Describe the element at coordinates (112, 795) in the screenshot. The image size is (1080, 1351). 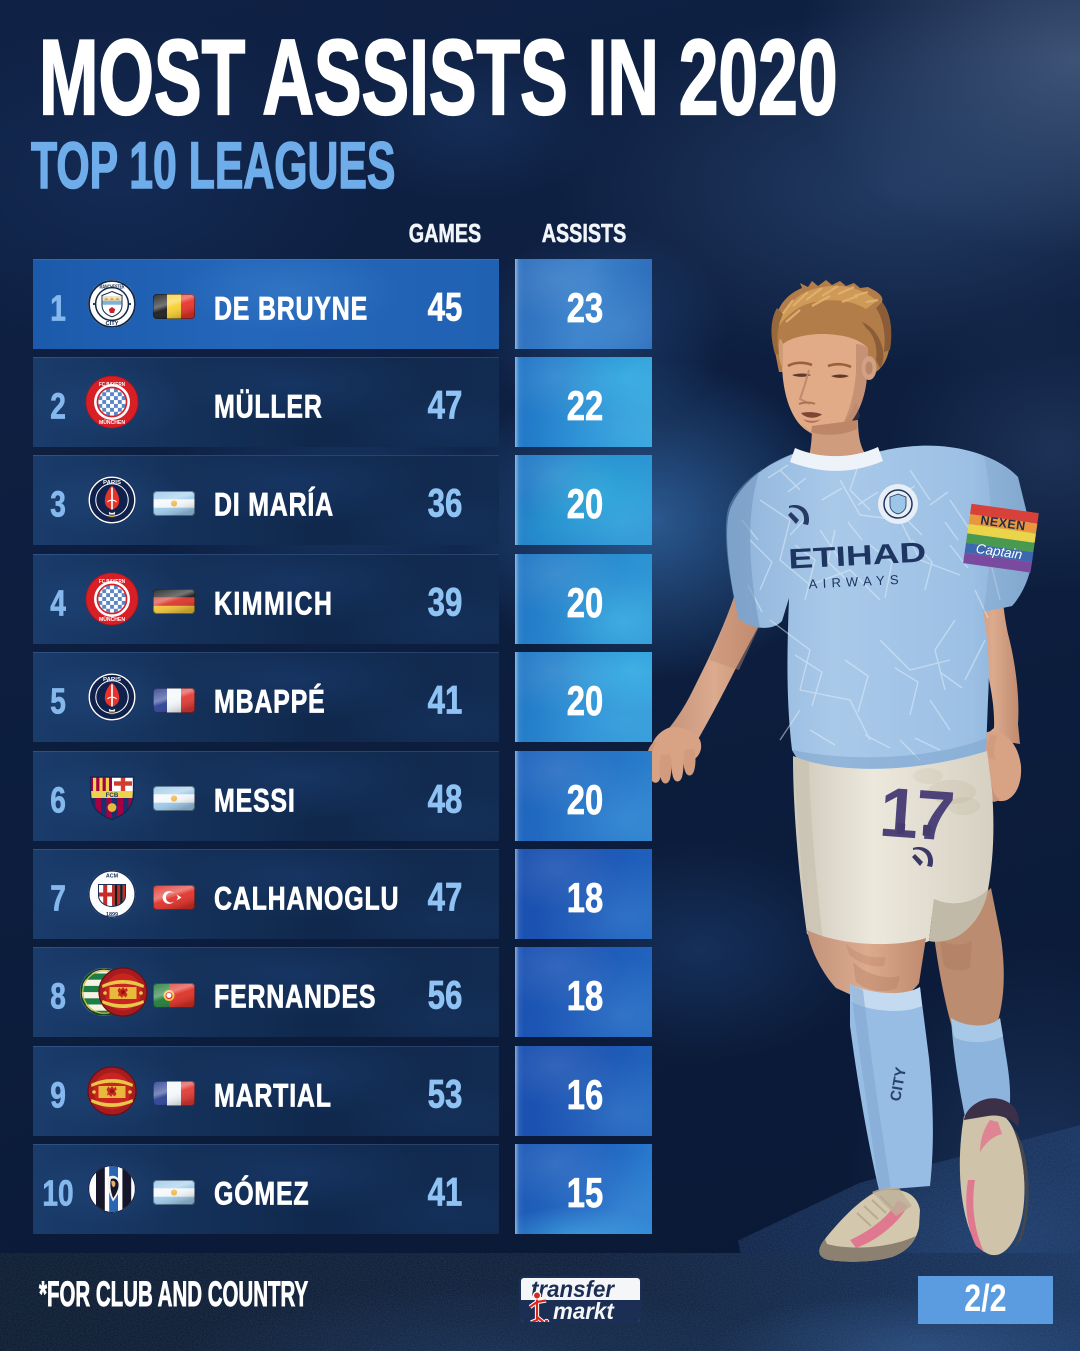
I see `svg-text: FCB` at that location.